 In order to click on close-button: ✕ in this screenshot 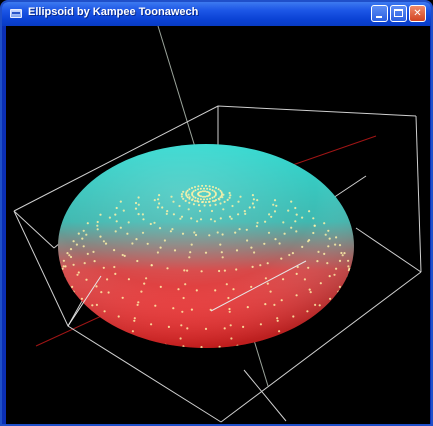, I will do `click(417, 13)`.